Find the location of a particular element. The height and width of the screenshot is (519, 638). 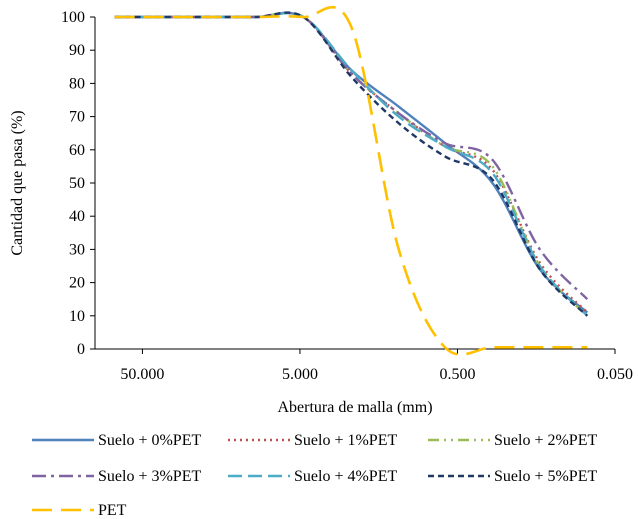

legend-label: Suelo + 4%PET is located at coordinates (345, 476).